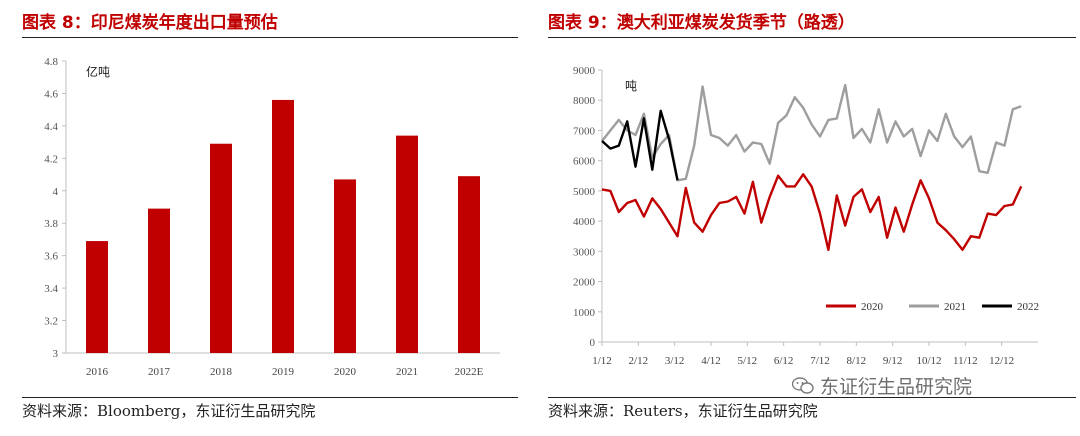 The width and height of the screenshot is (1080, 436). I want to click on y-tick-label: 3.4, so click(51, 289).